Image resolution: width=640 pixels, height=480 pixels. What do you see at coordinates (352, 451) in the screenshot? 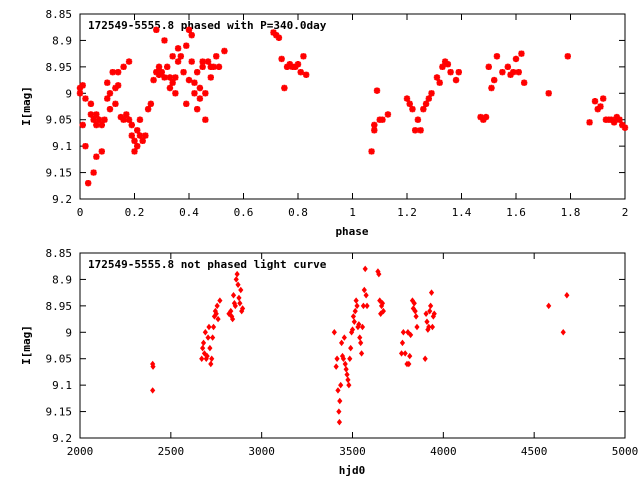
I see `unphased-x-tick-label: 3500` at bounding box center [352, 451].